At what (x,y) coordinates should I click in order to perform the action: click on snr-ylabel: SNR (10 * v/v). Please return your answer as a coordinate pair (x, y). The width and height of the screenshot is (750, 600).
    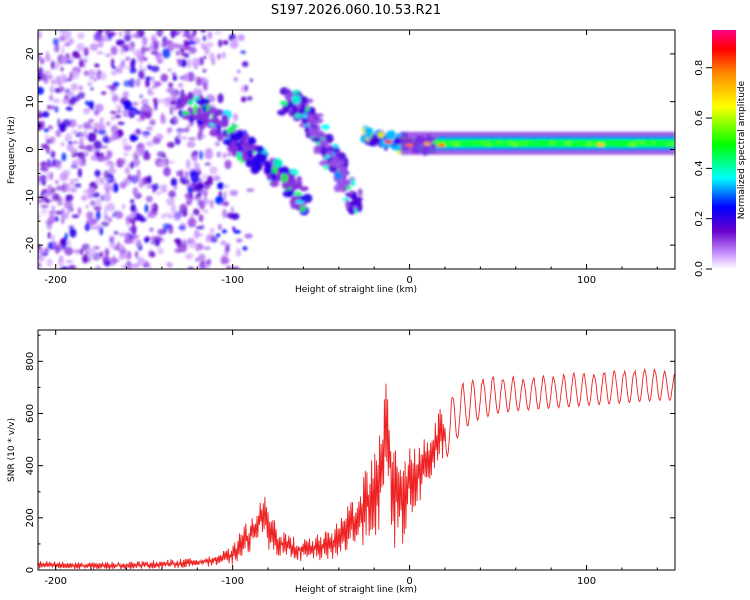
    Looking at the image, I should click on (12, 450).